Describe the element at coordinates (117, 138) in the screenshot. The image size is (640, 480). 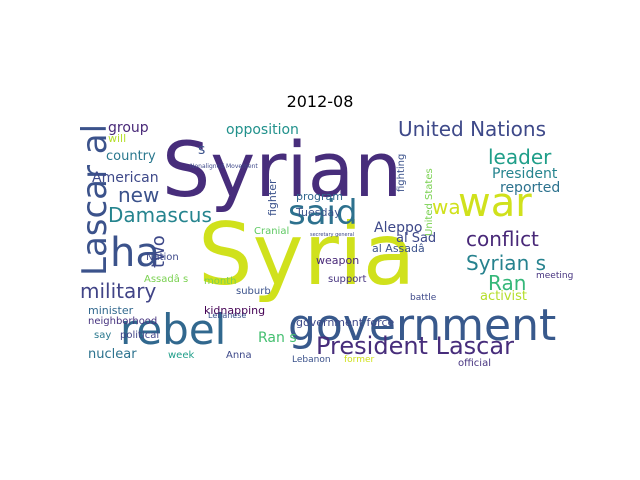
I see `word-will: will` at that location.